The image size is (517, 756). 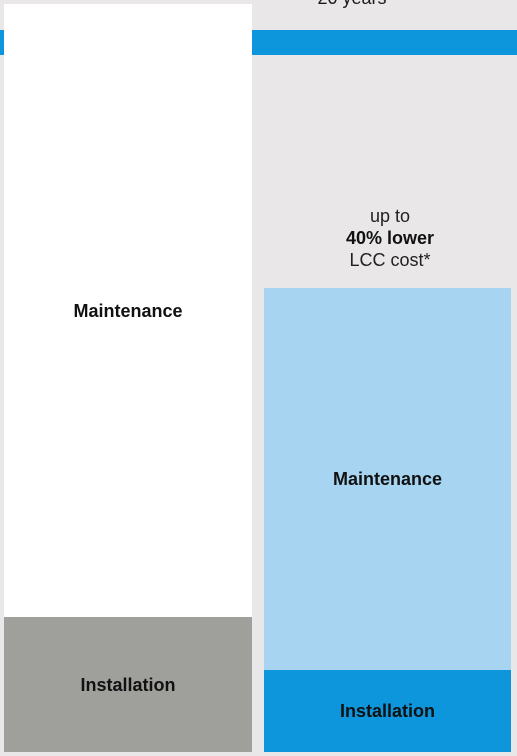 What do you see at coordinates (390, 260) in the screenshot?
I see `lcc-savings-line-3: LCC cost*` at bounding box center [390, 260].